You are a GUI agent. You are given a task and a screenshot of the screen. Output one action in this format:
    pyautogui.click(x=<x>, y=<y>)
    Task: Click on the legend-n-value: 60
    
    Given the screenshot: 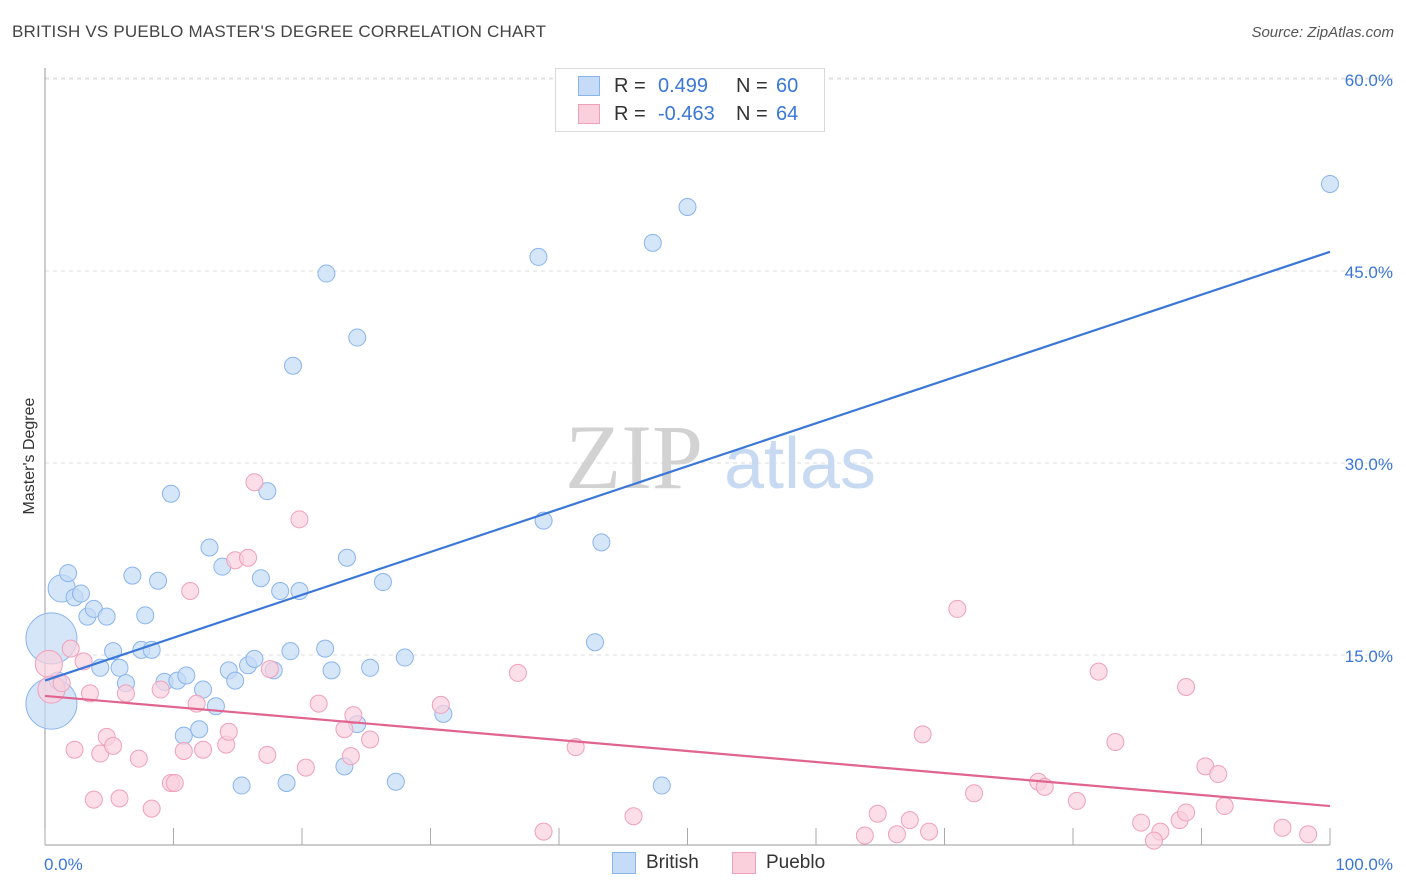 What is the action you would take?
    pyautogui.click(x=787, y=85)
    